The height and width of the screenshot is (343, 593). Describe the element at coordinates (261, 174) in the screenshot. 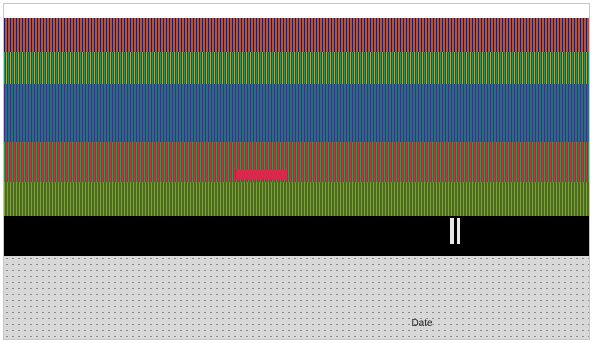

I see `highlight-mark` at that location.